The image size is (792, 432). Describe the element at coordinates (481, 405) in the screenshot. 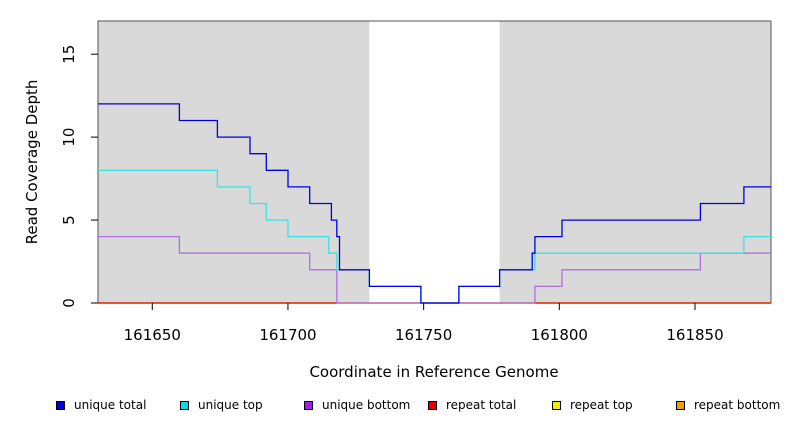

I see `legend-label-repeat-total: repeat total` at that location.